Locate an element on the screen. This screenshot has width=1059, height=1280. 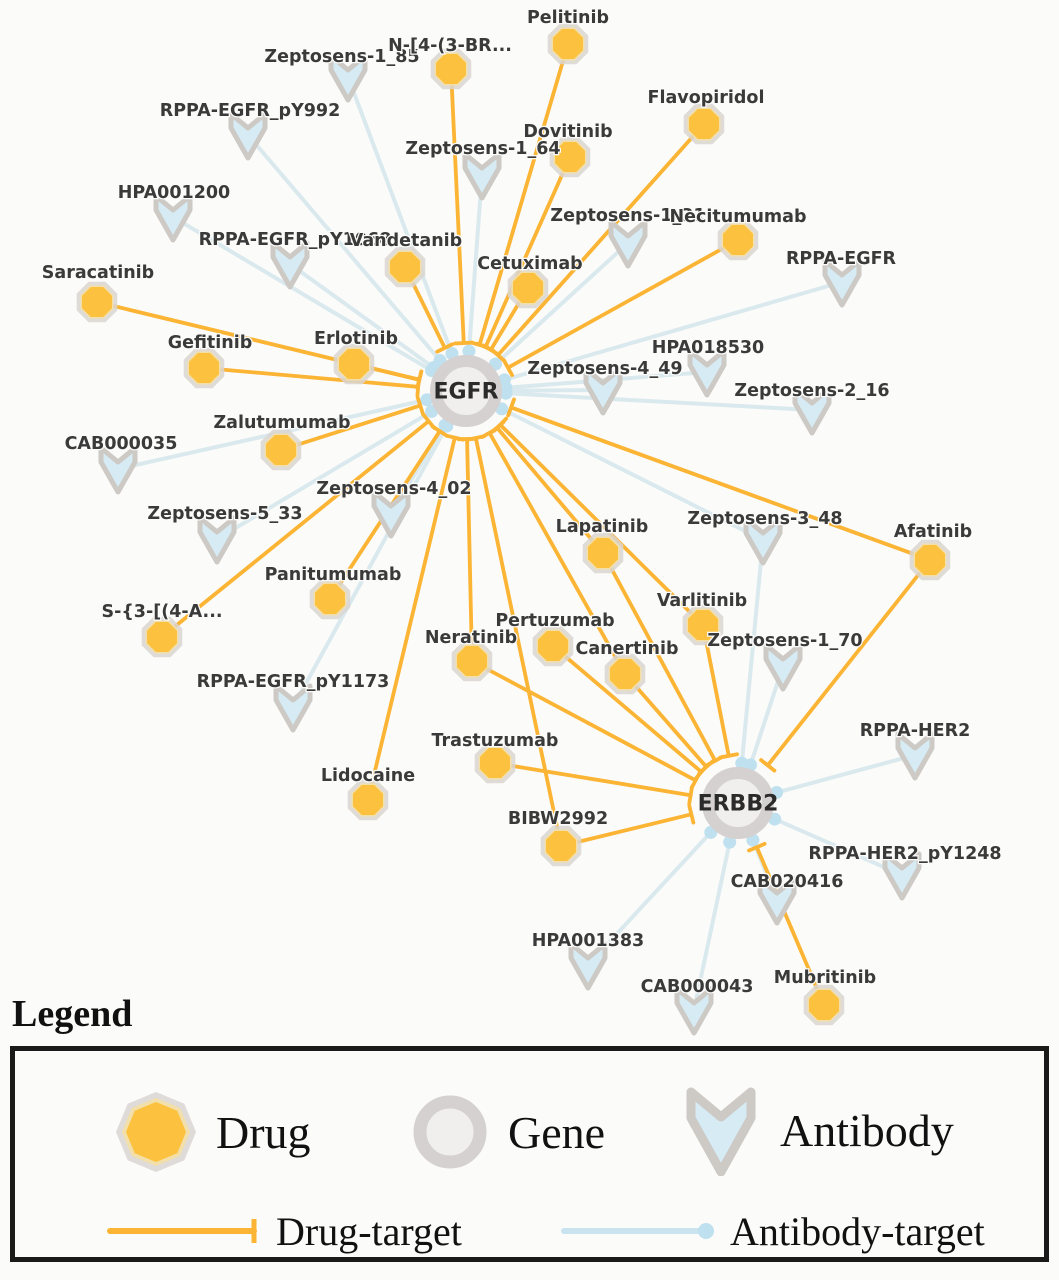
node-label: Trastuzumab is located at coordinates (495, 741).